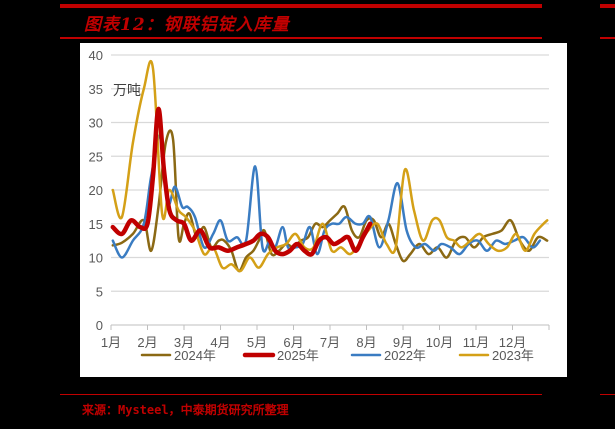  What do you see at coordinates (512, 342) in the screenshot?
I see `x-tick-label: 12月` at bounding box center [512, 342].